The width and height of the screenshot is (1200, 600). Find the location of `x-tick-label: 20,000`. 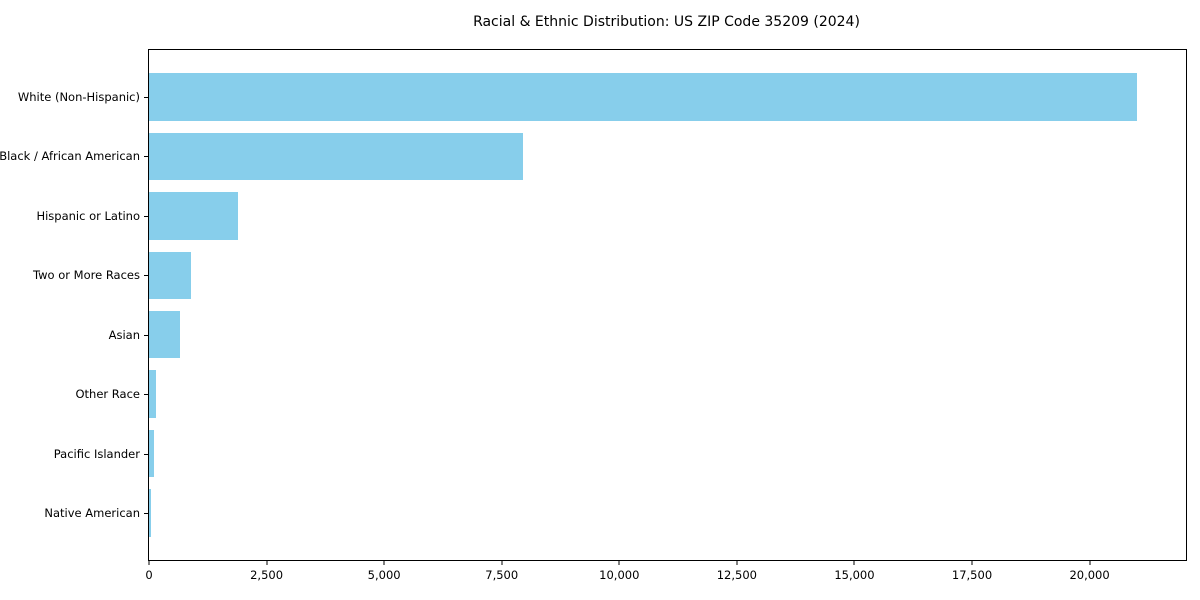

x-tick-label: 20,000 is located at coordinates (1089, 575).